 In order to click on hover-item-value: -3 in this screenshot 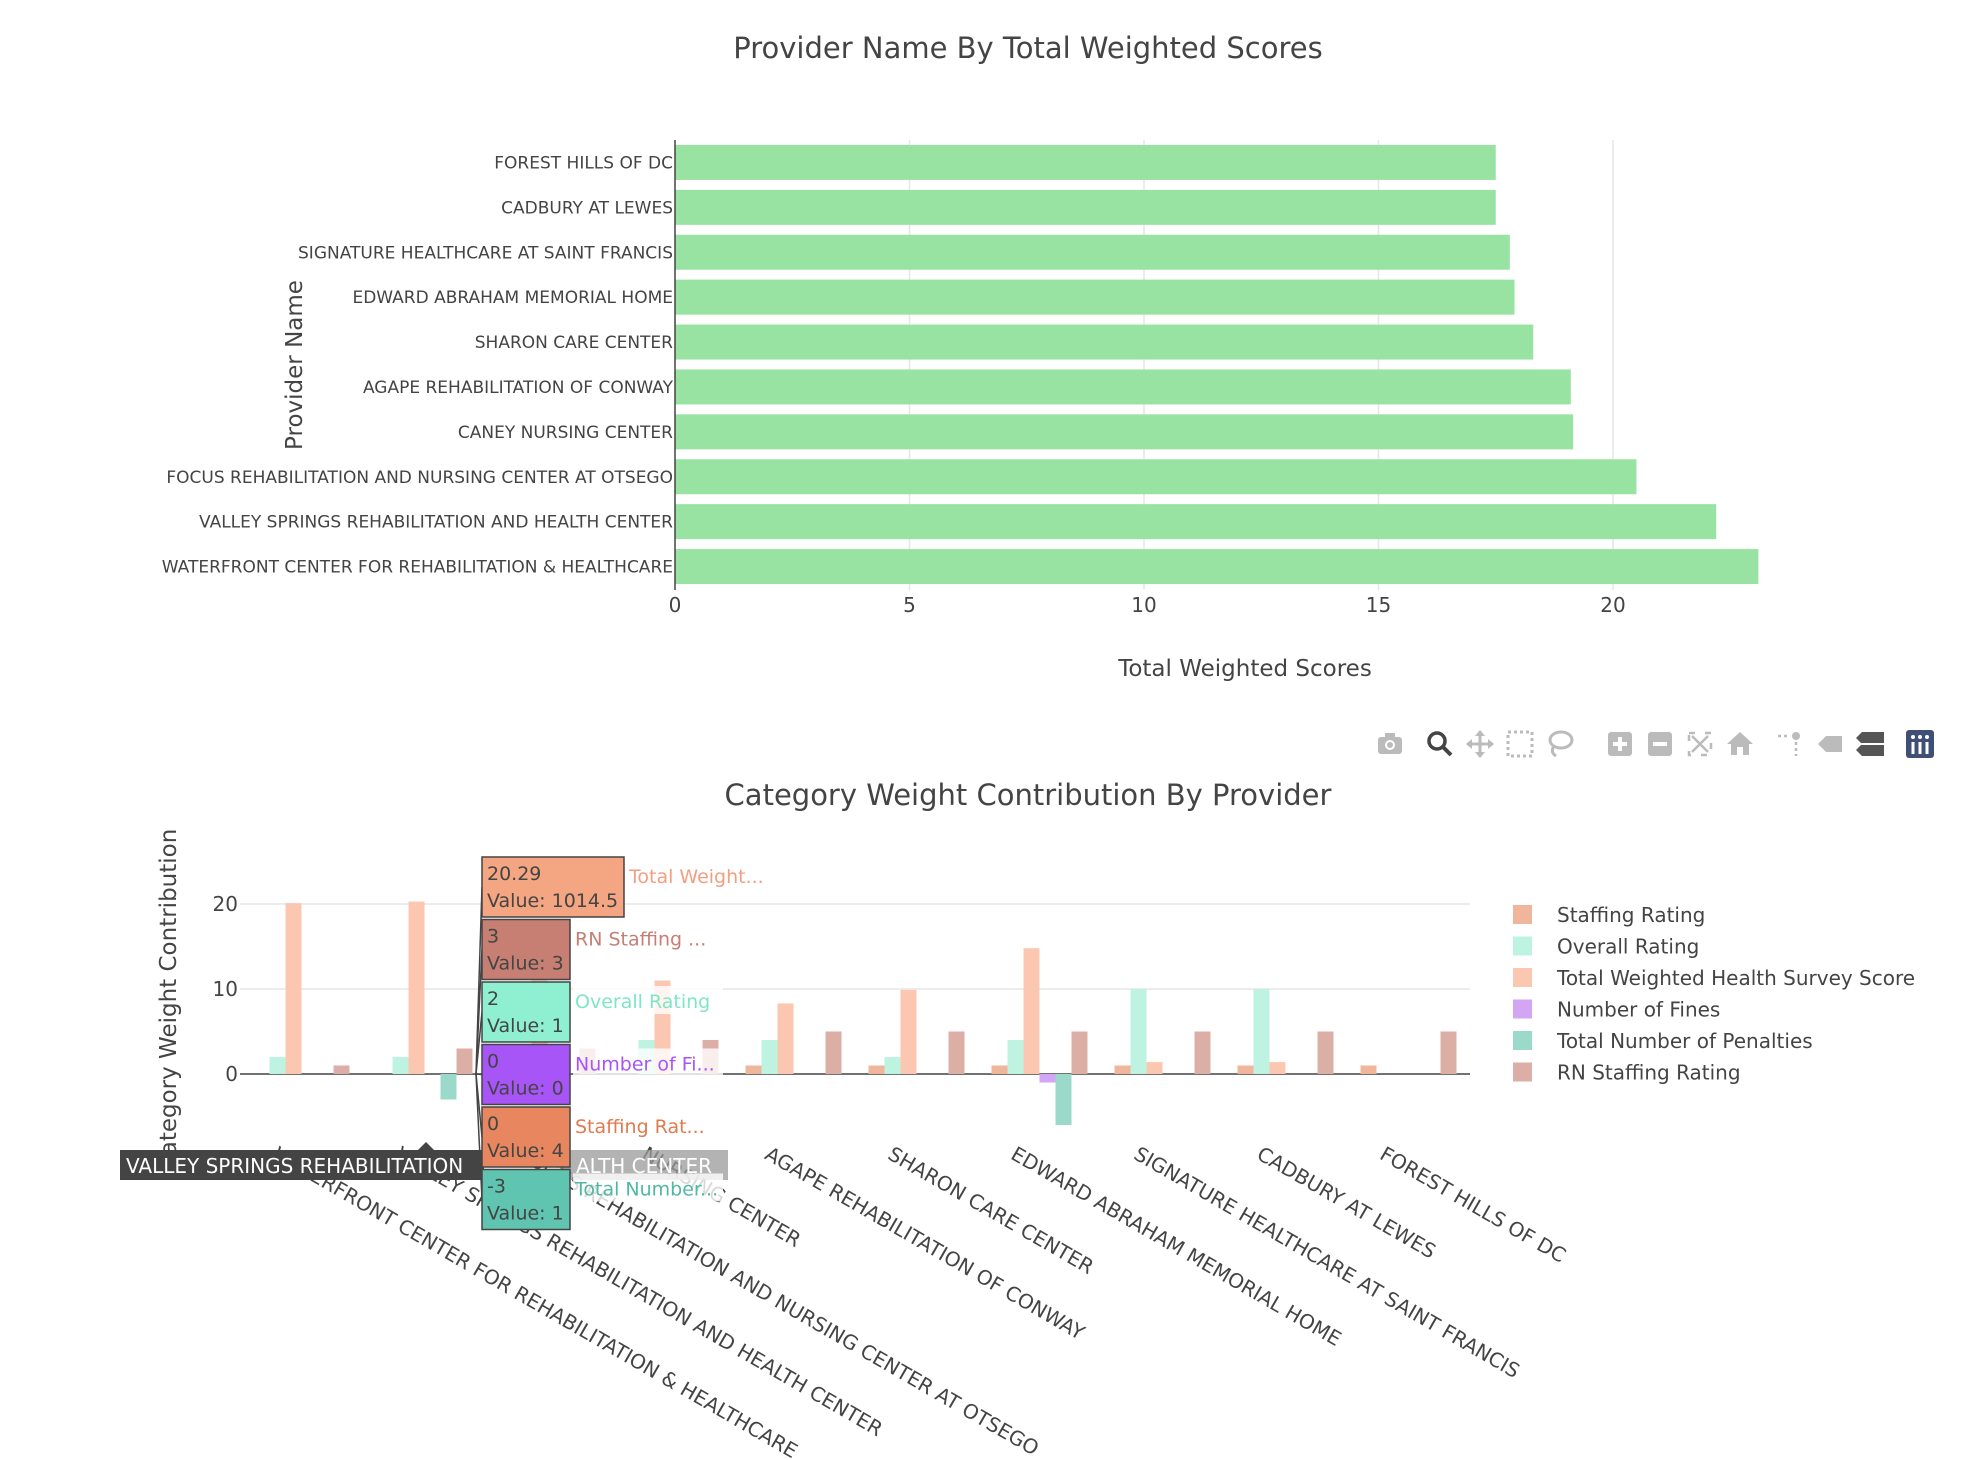, I will do `click(496, 1187)`.